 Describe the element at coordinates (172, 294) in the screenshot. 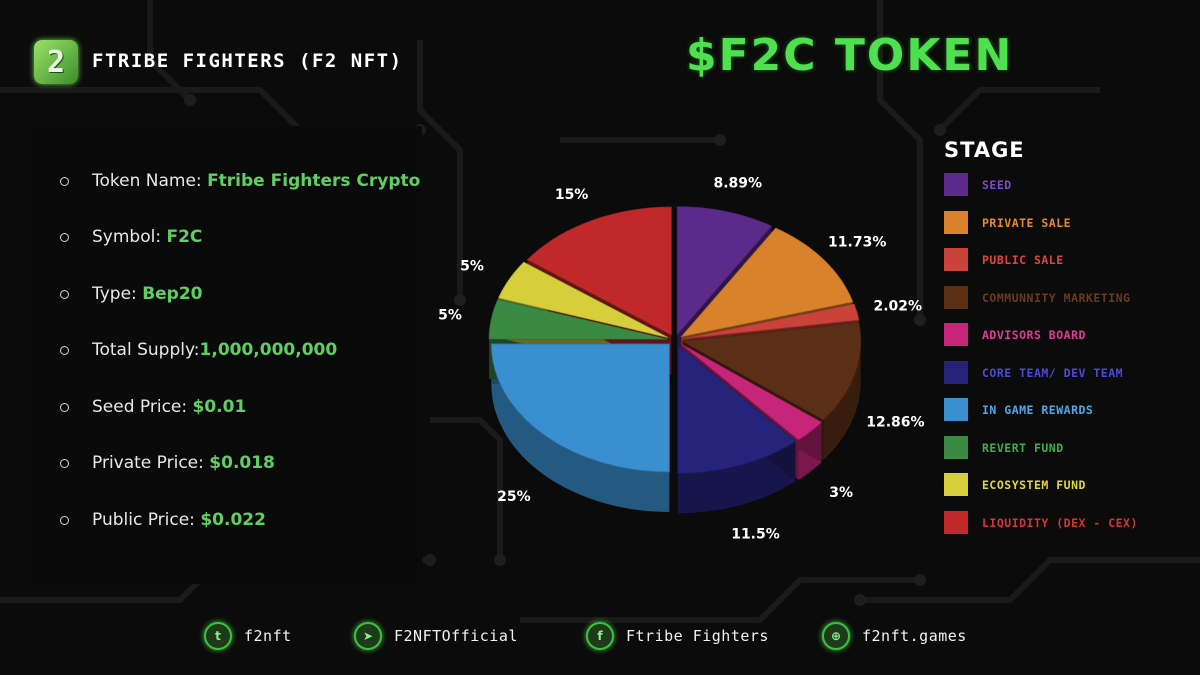

I see `info-value: Bep20` at that location.